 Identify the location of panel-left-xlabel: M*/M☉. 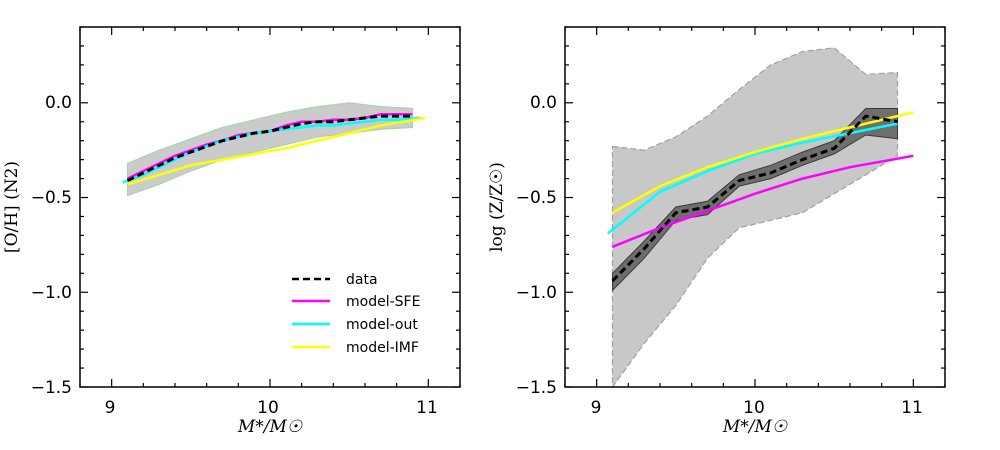
(270, 427).